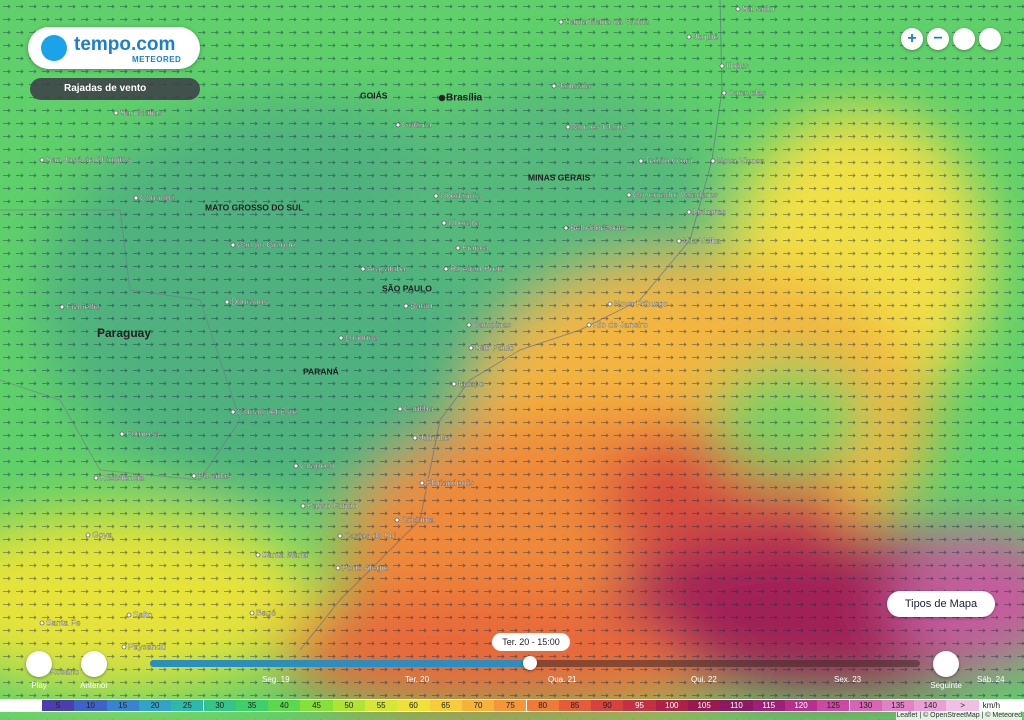 The image size is (1024, 720). I want to click on city-label: Formosa, so click(143, 433).